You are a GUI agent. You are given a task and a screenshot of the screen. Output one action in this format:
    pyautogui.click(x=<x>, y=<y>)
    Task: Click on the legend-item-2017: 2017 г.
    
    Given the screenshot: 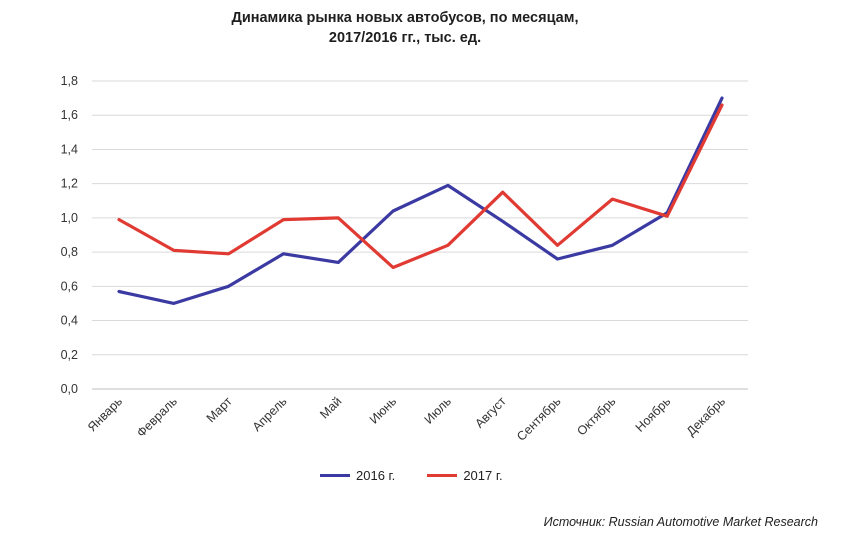 What is the action you would take?
    pyautogui.click(x=465, y=475)
    